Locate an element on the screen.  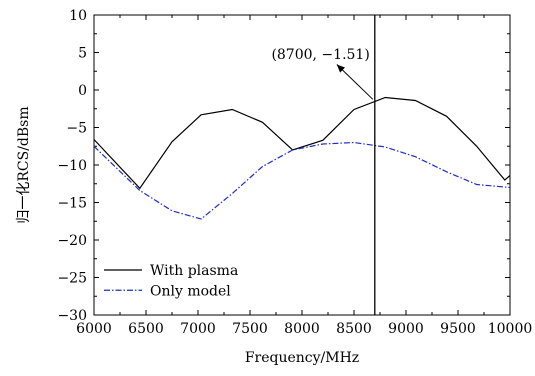
x-tick-label: 8500 is located at coordinates (354, 329).